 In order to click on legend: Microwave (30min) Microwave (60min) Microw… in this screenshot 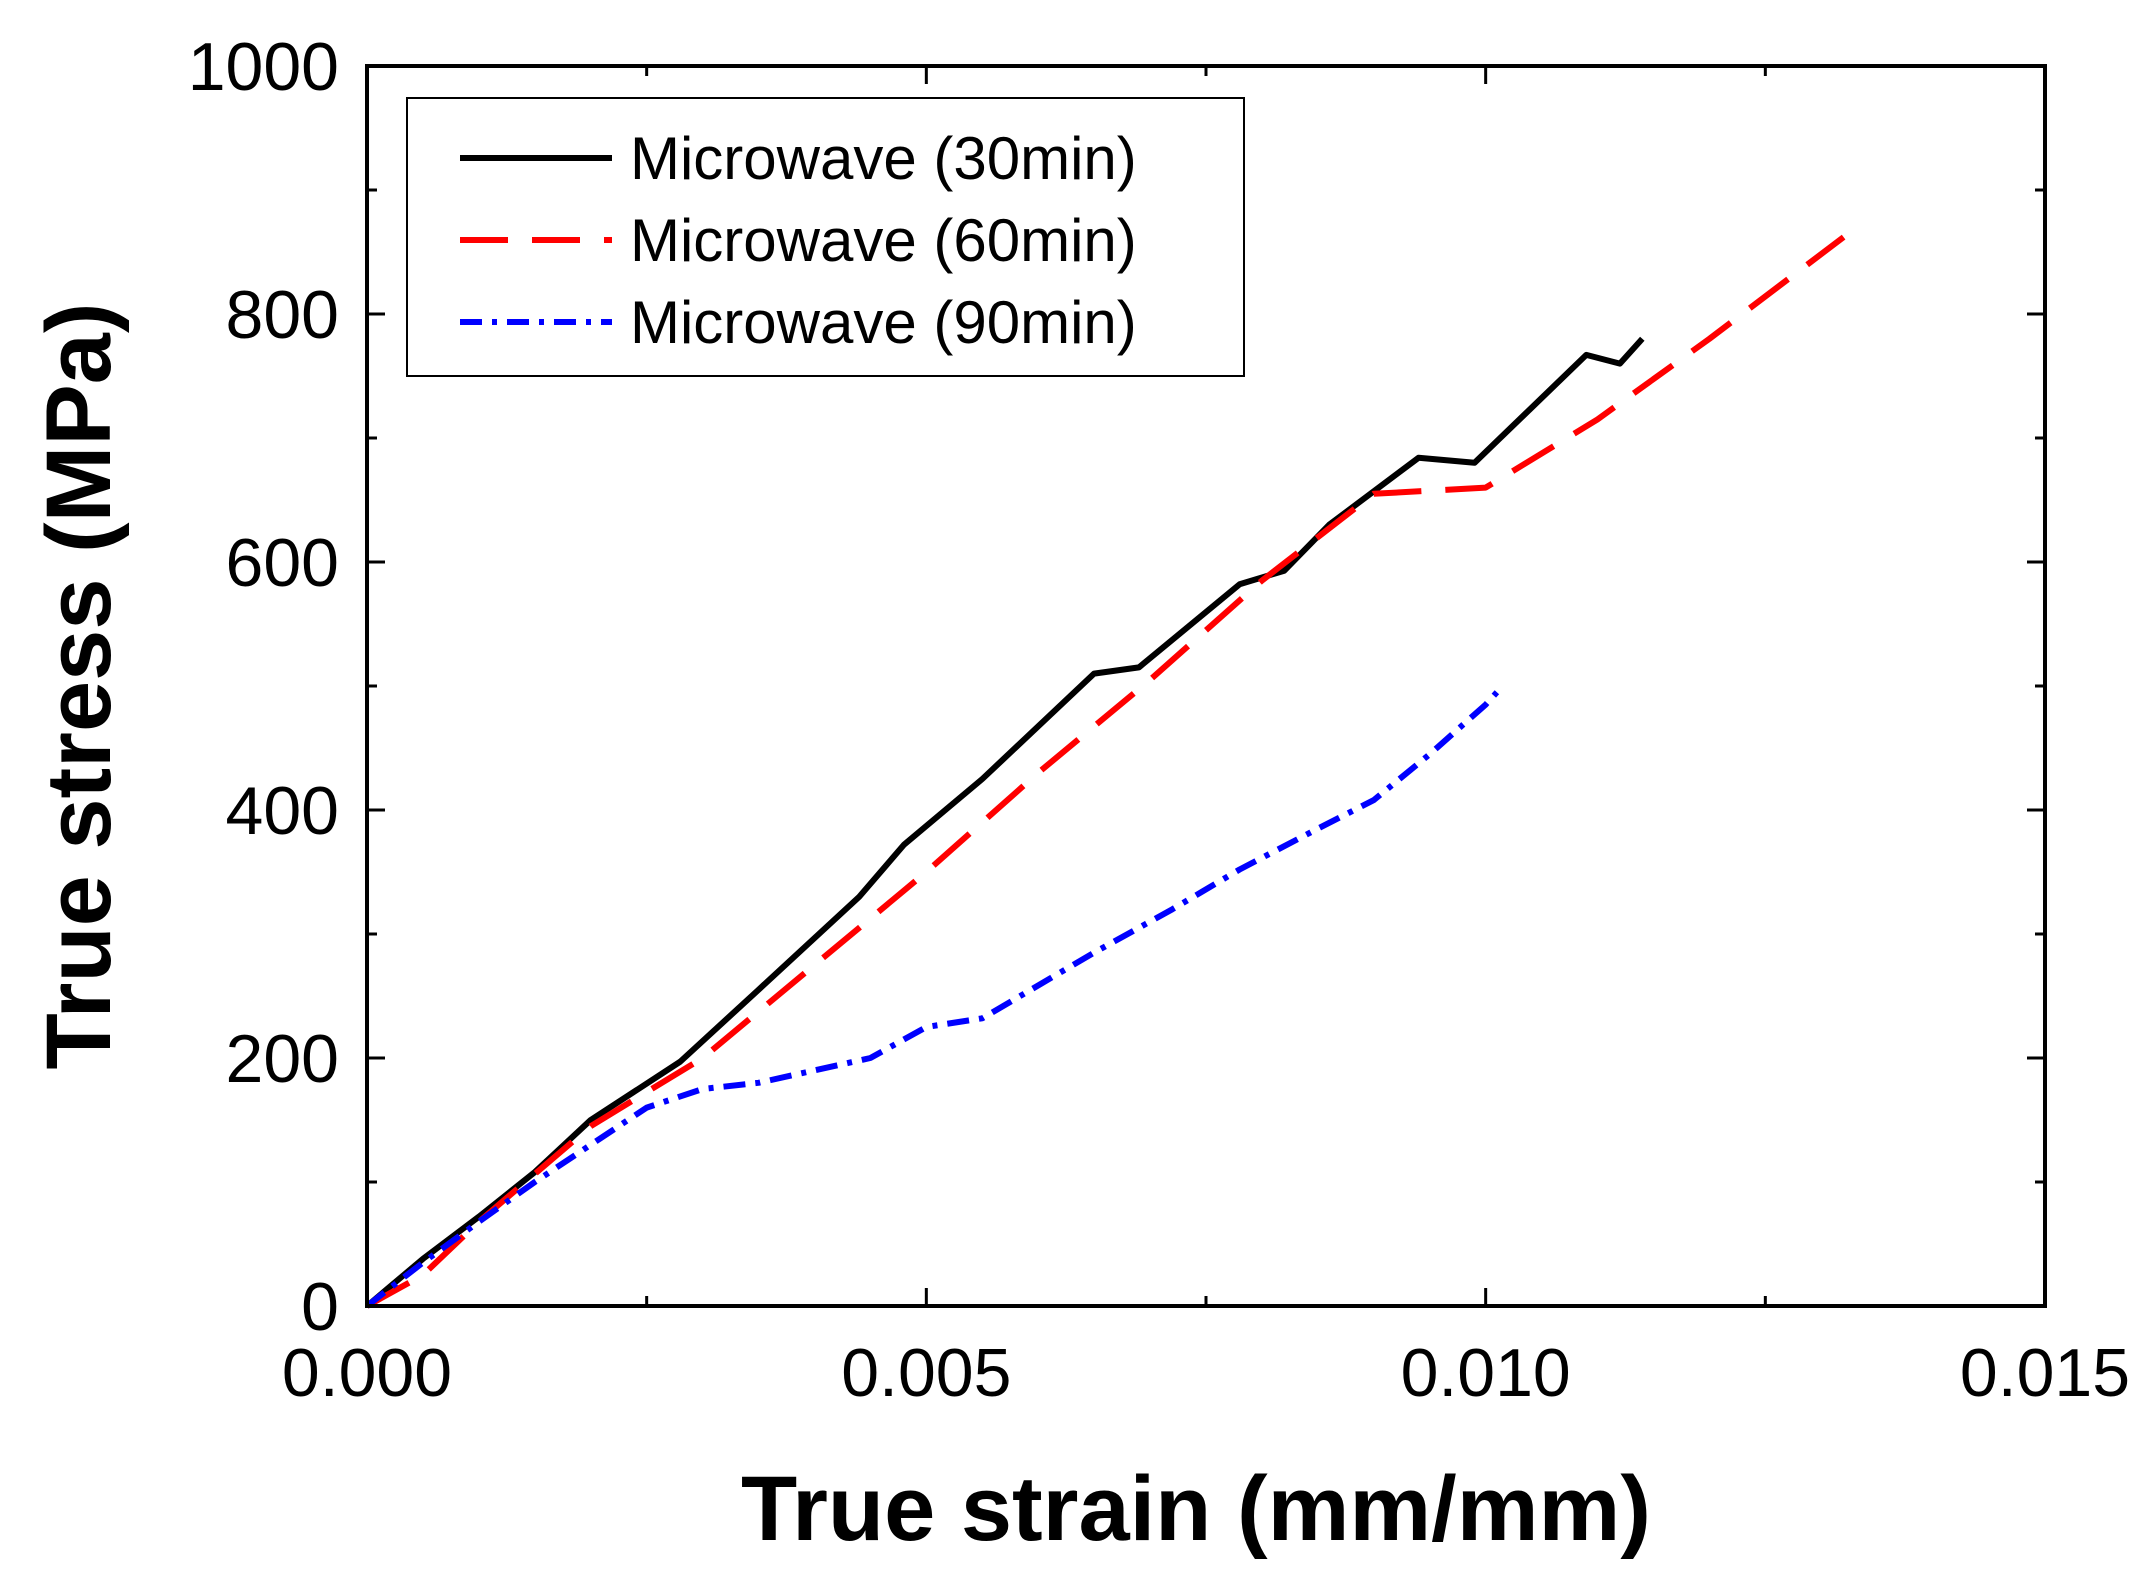, I will do `click(825, 237)`.